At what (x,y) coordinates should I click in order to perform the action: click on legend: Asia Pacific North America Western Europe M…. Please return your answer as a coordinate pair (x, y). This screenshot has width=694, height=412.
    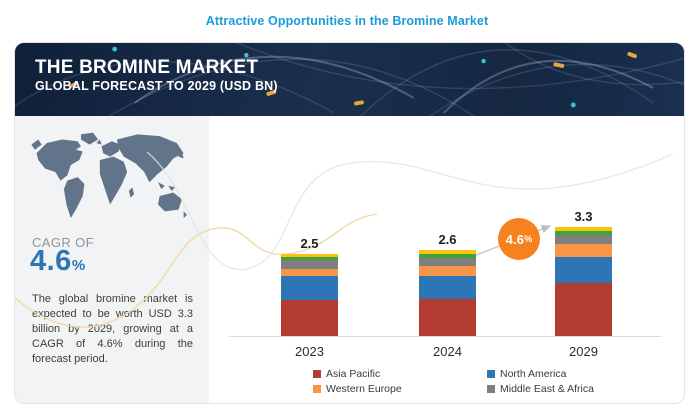
    Looking at the image, I should click on (453, 381).